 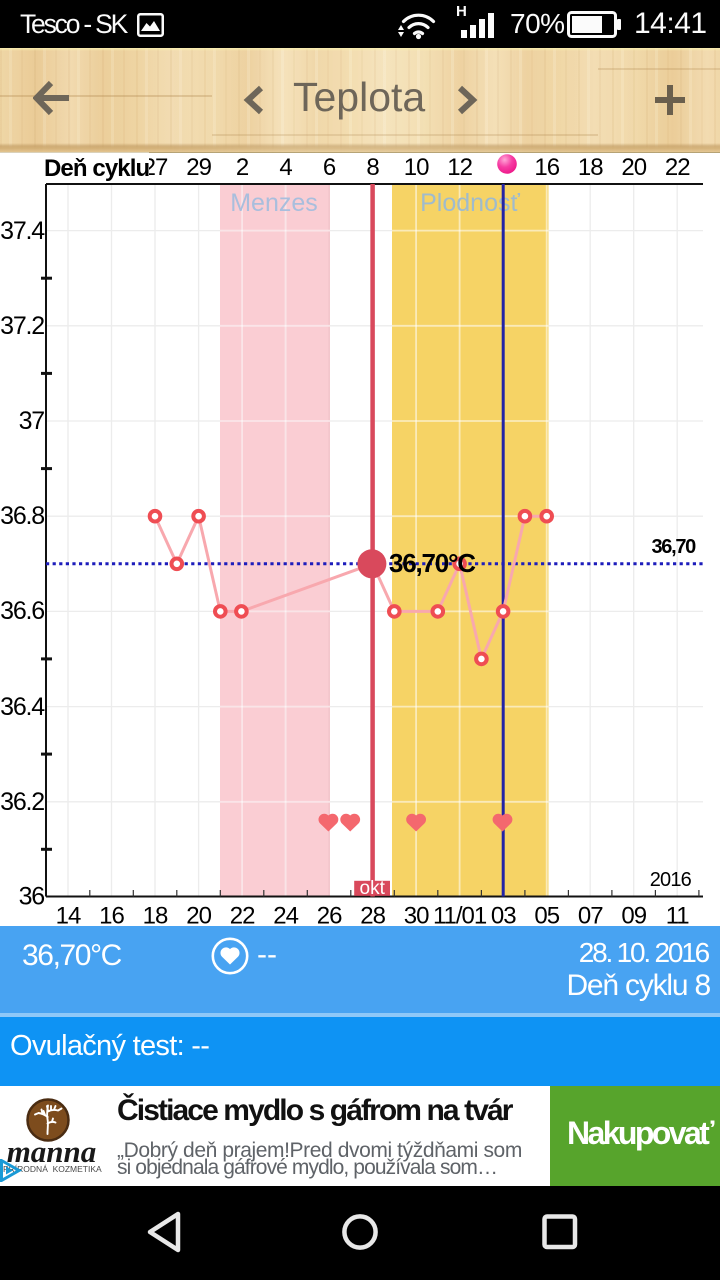 What do you see at coordinates (633, 915) in the screenshot?
I see `svg-text: 09` at bounding box center [633, 915].